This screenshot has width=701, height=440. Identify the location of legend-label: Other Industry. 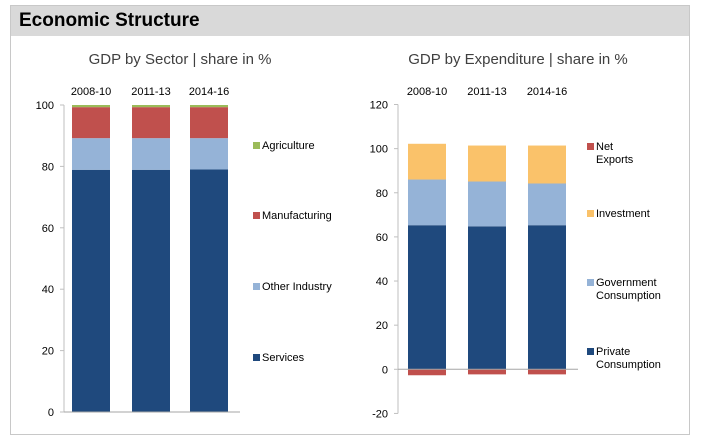
(297, 287).